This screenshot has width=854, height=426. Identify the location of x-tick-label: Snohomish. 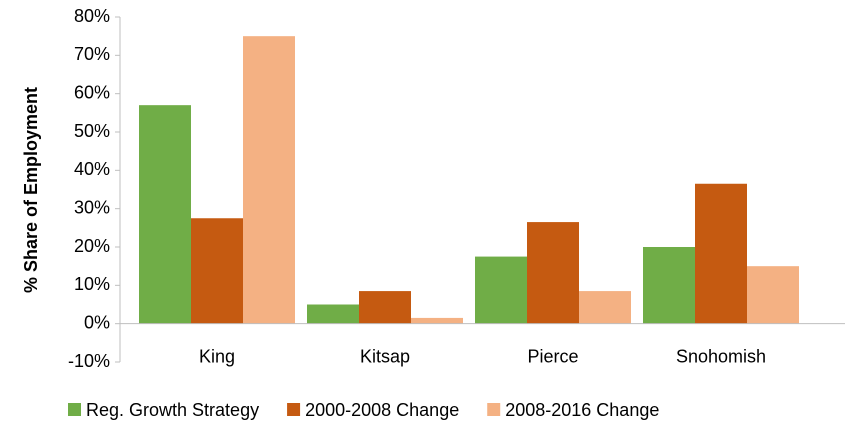
(721, 356).